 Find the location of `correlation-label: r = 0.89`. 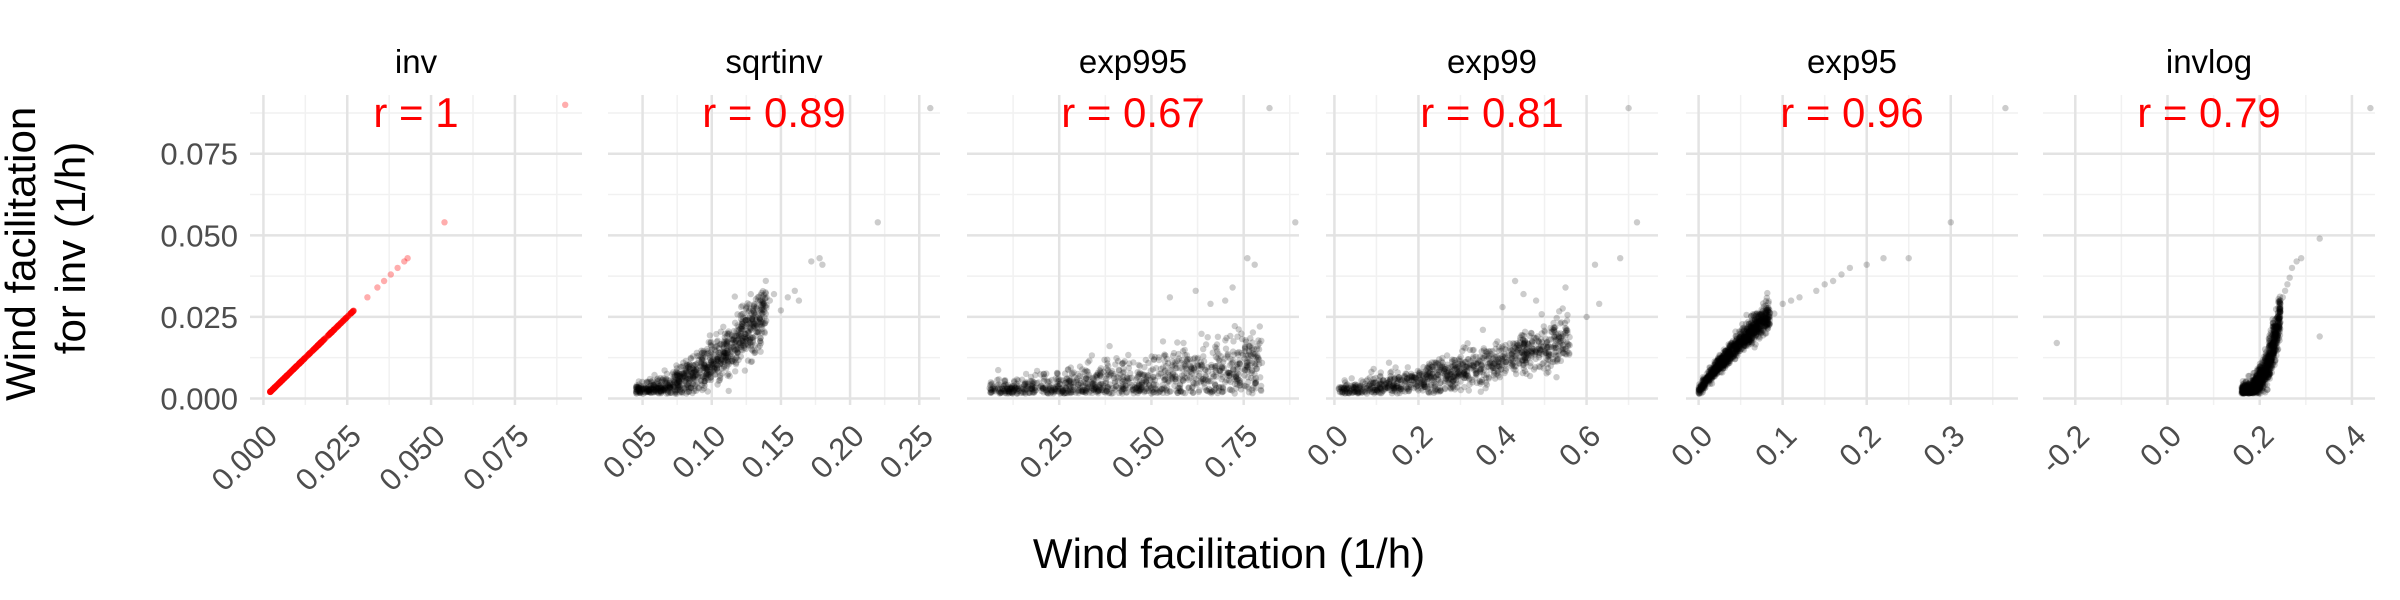

correlation-label: r = 0.89 is located at coordinates (774, 112).